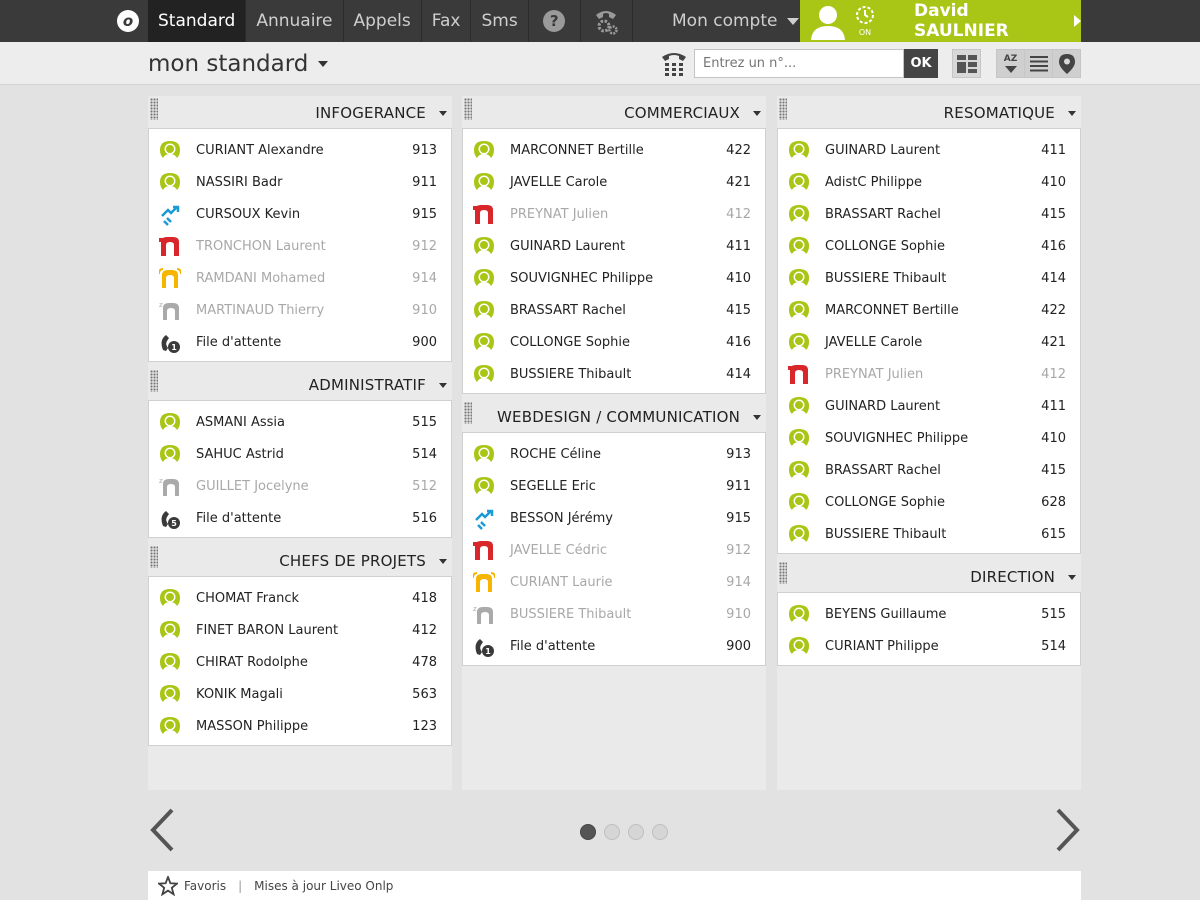 The width and height of the screenshot is (1200, 900). I want to click on user-panel: ON David SAULNIER, so click(940, 21).